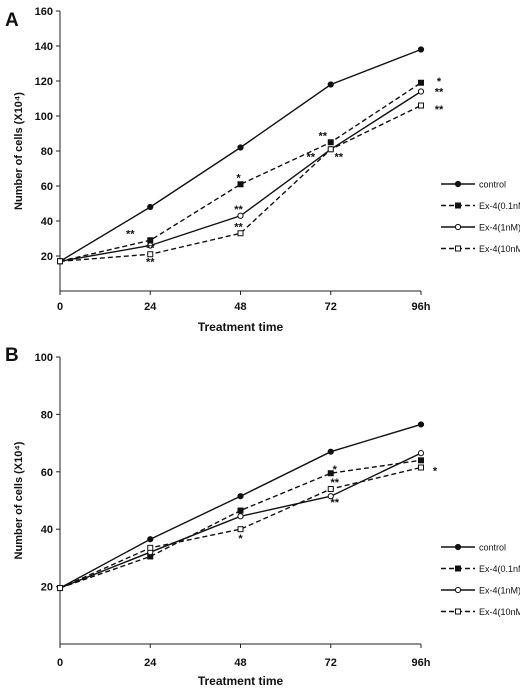 The image size is (520, 688). What do you see at coordinates (499, 249) in the screenshot?
I see `legend-label: Ex-4(10nM)` at bounding box center [499, 249].